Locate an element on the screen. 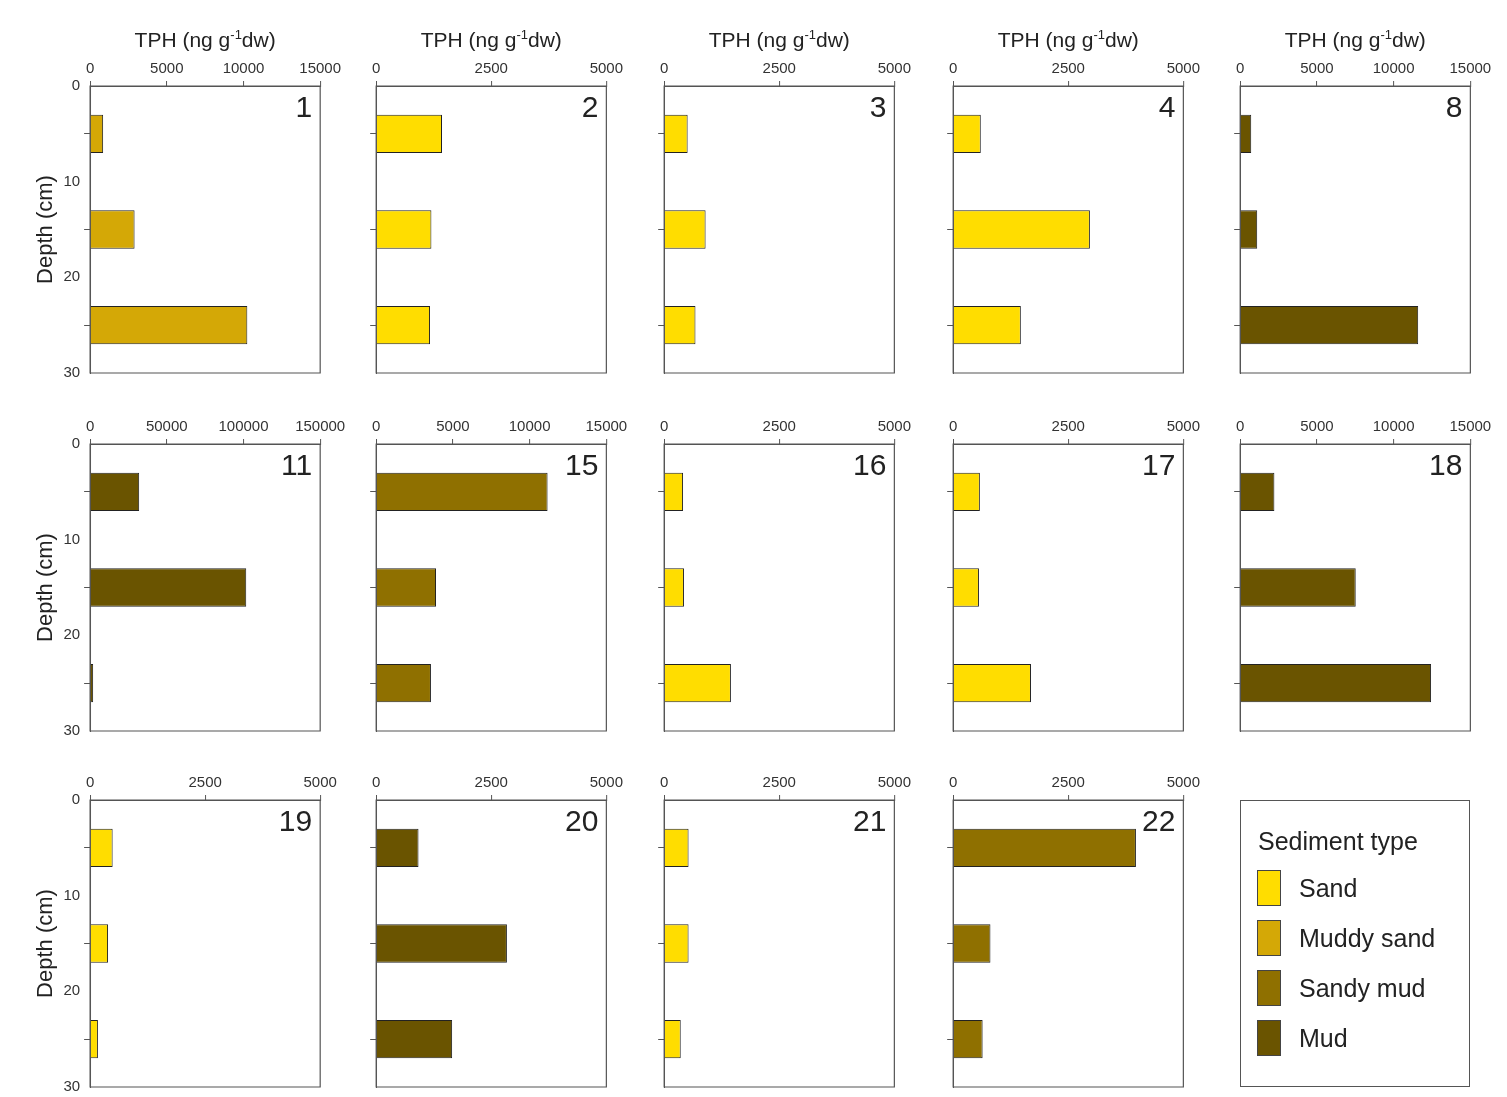  chart-title: 4 is located at coordinates (1167, 107).